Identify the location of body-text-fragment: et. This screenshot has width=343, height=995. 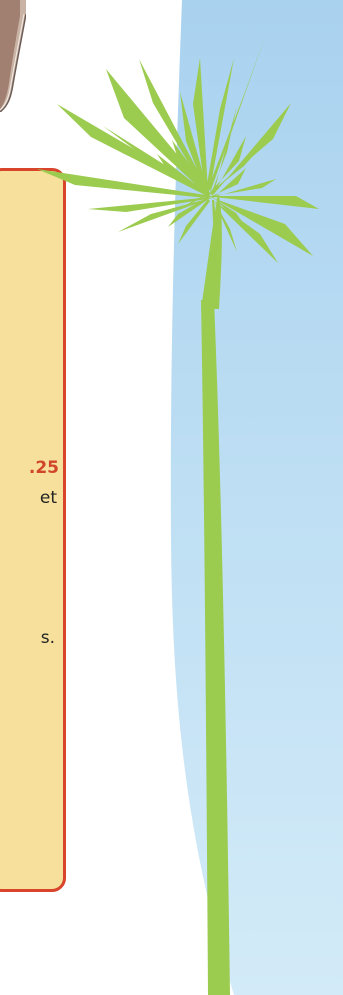
(48, 498).